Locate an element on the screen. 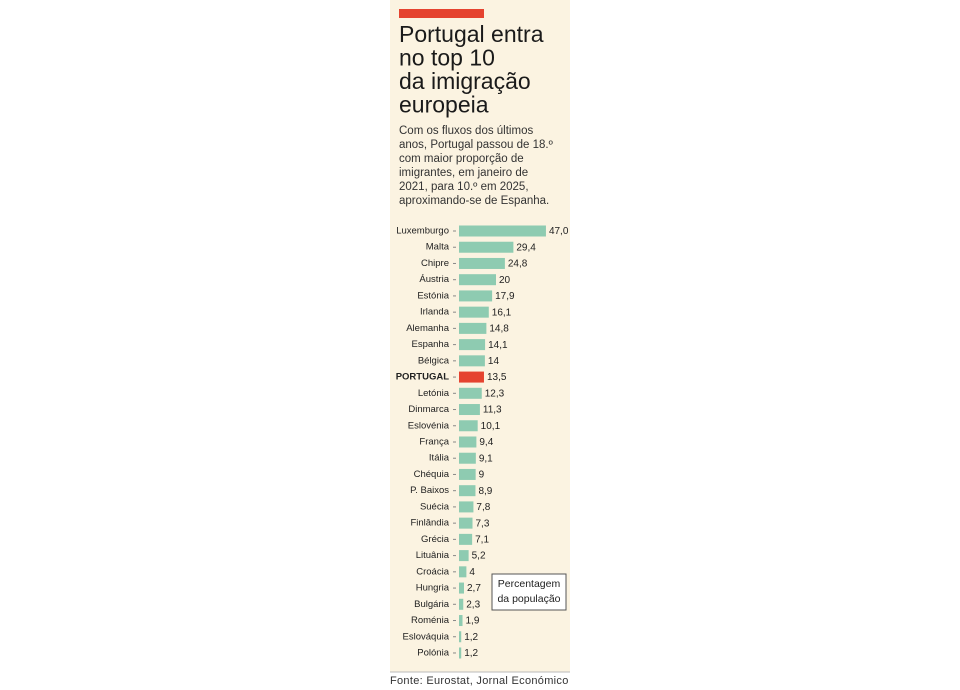  chart-title: Portugal entra is located at coordinates (471, 34).